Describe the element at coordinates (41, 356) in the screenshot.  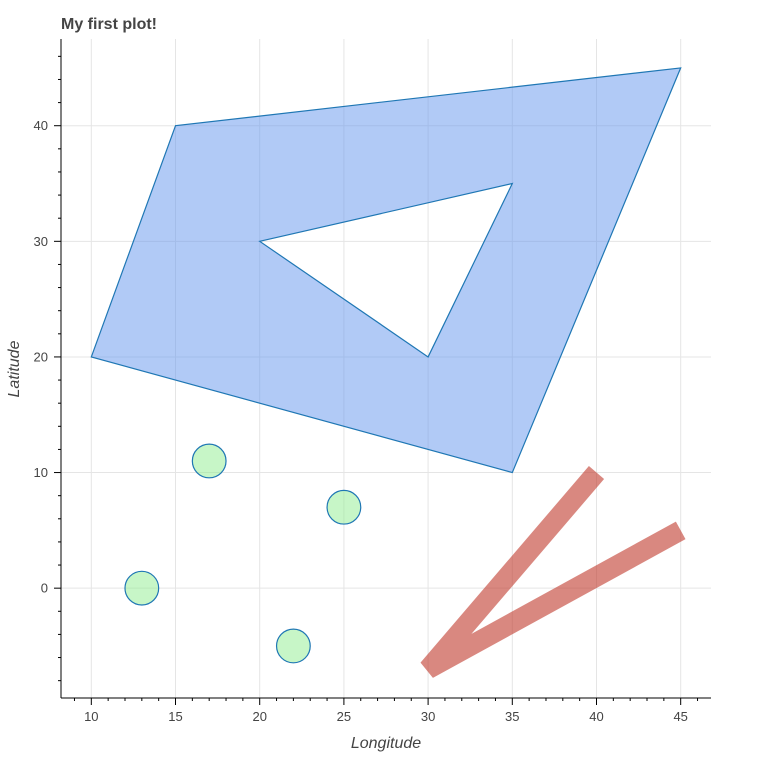
I see `y-tick-label: 20` at that location.